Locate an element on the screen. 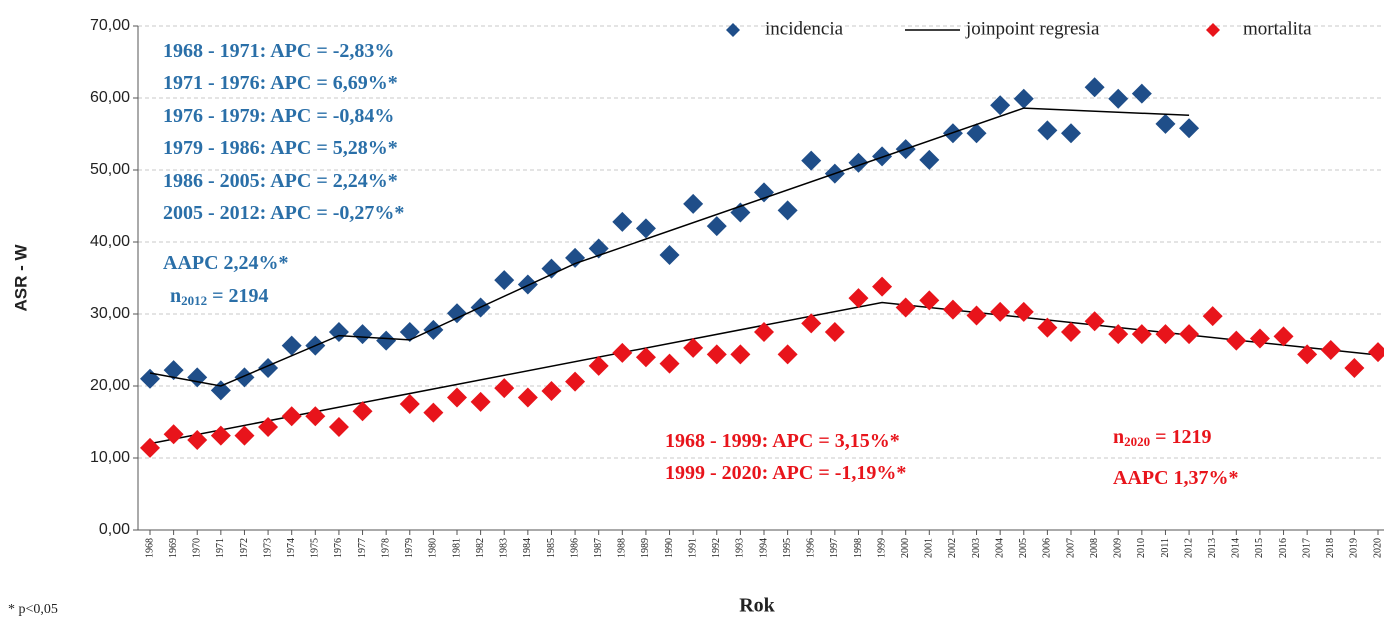  x-tick-label: 2000 is located at coordinates (905, 548).